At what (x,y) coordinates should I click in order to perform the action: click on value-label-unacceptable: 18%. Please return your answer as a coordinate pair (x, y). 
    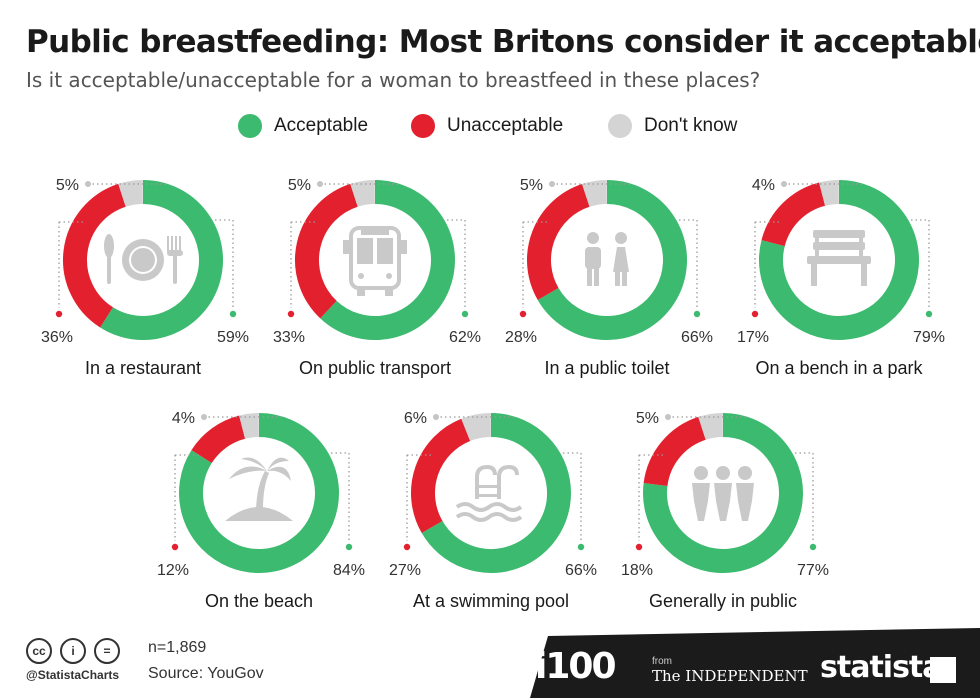
    Looking at the image, I should click on (637, 570).